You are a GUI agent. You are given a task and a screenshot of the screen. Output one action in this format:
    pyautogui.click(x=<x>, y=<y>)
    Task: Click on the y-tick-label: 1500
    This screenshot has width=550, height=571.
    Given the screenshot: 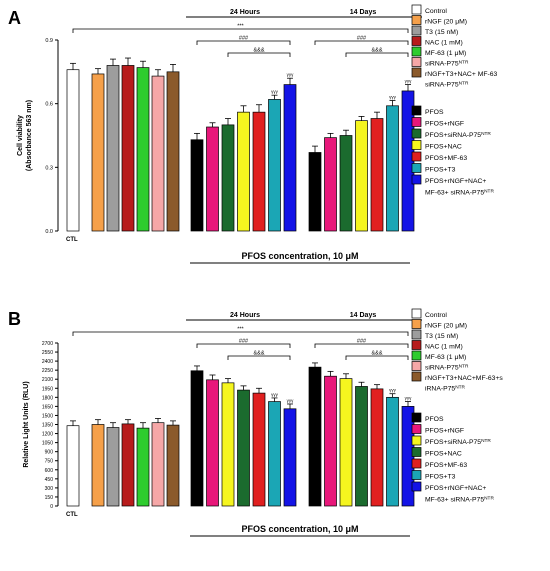 What is the action you would take?
    pyautogui.click(x=47, y=416)
    